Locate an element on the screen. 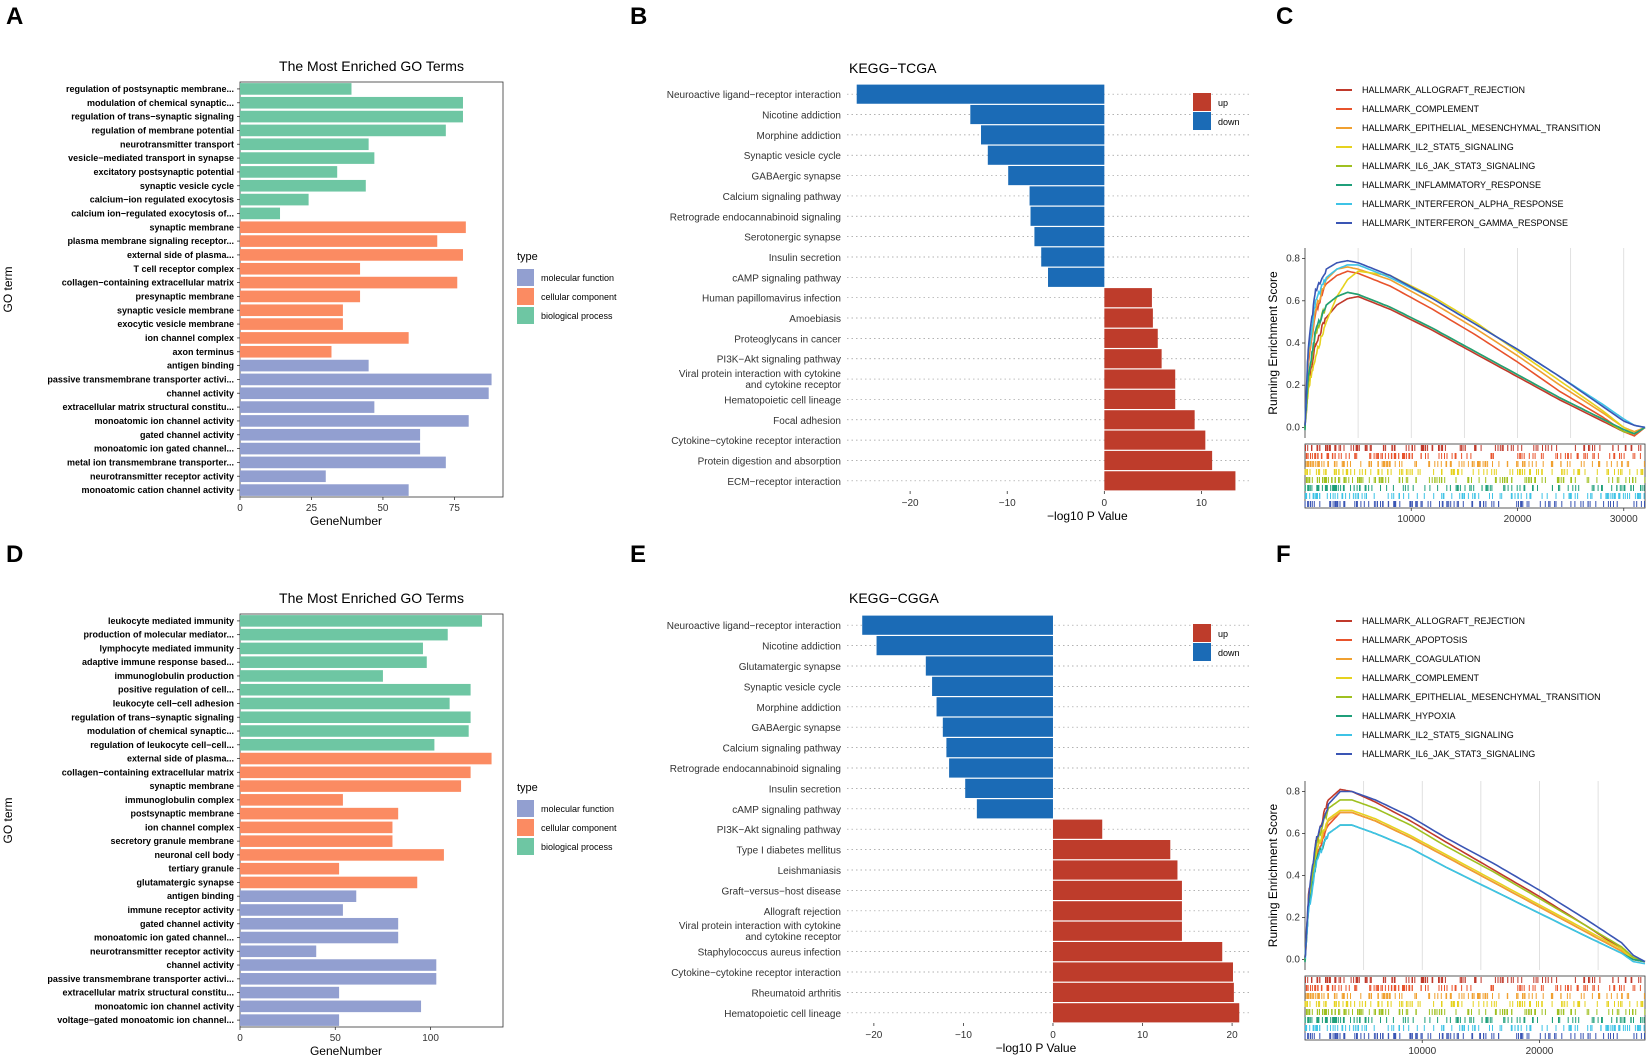 The width and height of the screenshot is (1649, 1059). category-label: Insulin secretion is located at coordinates (805, 258).